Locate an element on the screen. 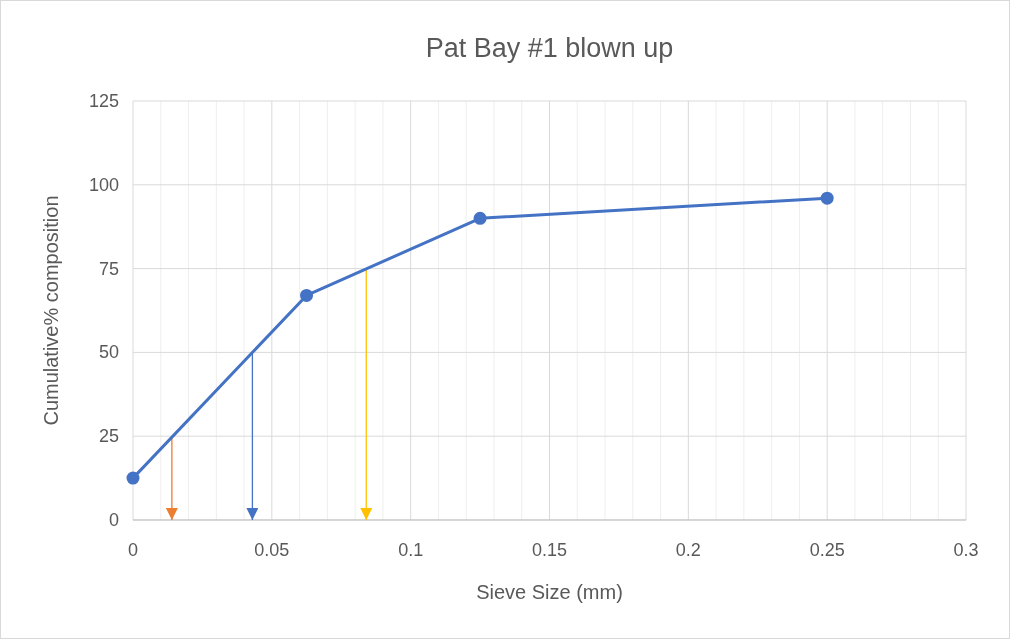 The height and width of the screenshot is (639, 1010). y-tick-label: 125 is located at coordinates (103, 101).